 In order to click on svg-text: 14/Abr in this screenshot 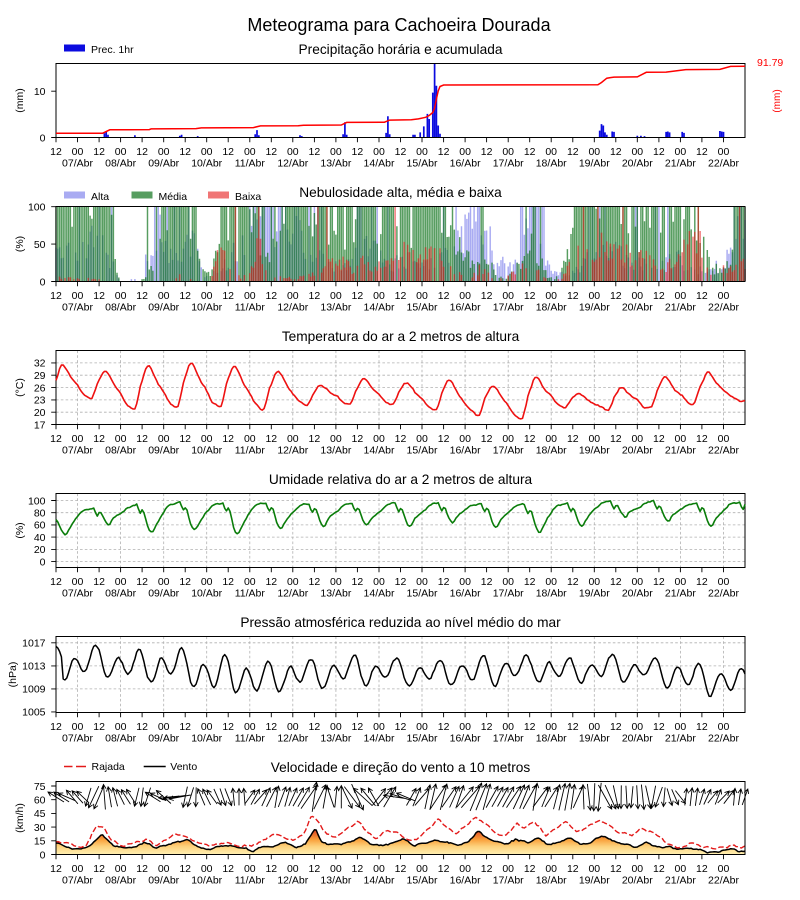, I will do `click(379, 594)`.